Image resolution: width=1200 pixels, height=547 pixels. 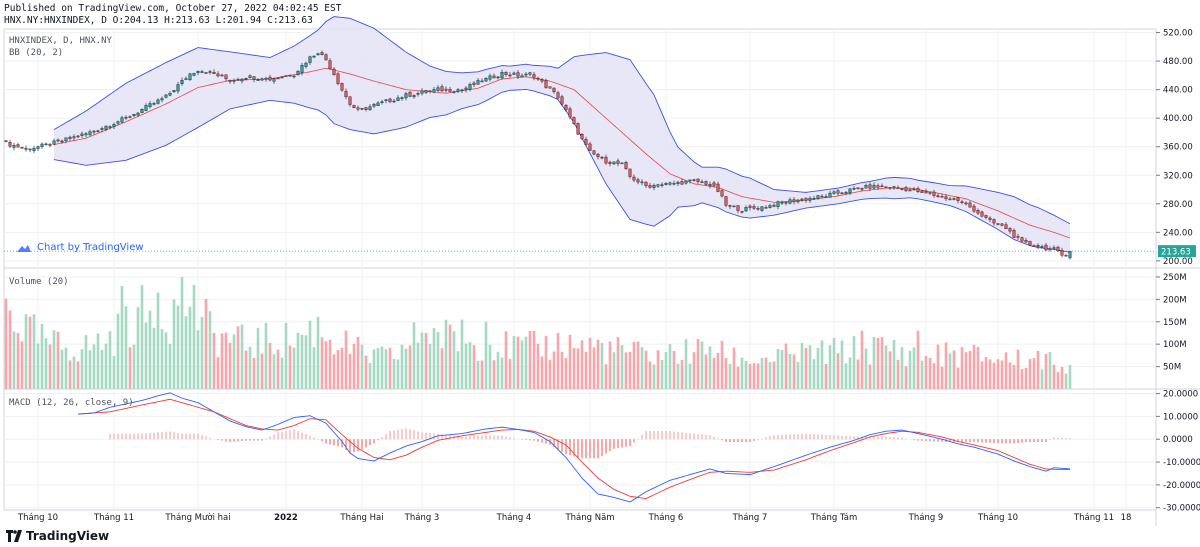 I want to click on volume-tick-label: 250M, so click(x=1175, y=278).